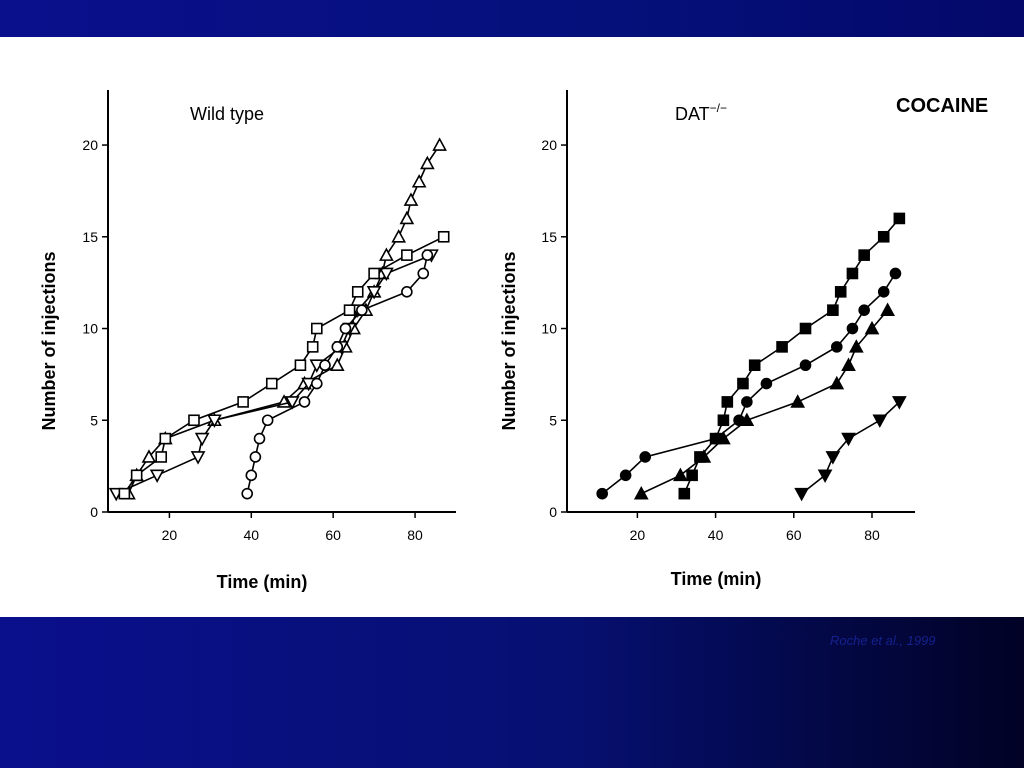  What do you see at coordinates (170, 535) in the screenshot?
I see `wt-x-tick-label: 20` at bounding box center [170, 535].